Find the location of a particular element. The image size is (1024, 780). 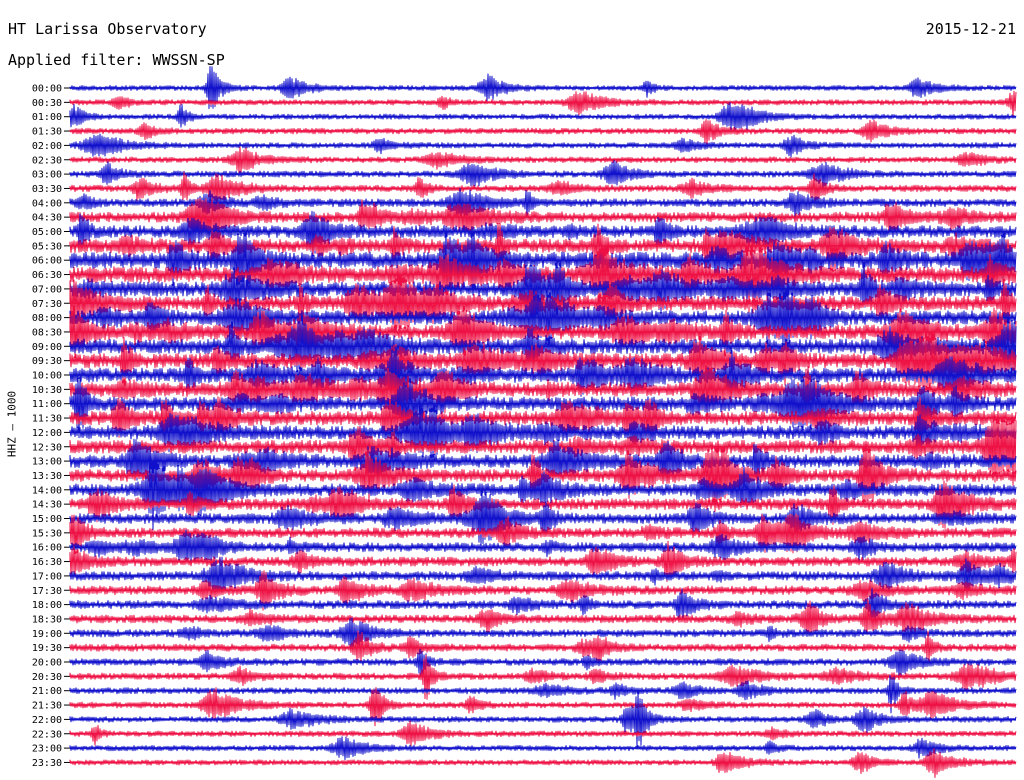

row-time-label: 11:00 is located at coordinates (47, 404).